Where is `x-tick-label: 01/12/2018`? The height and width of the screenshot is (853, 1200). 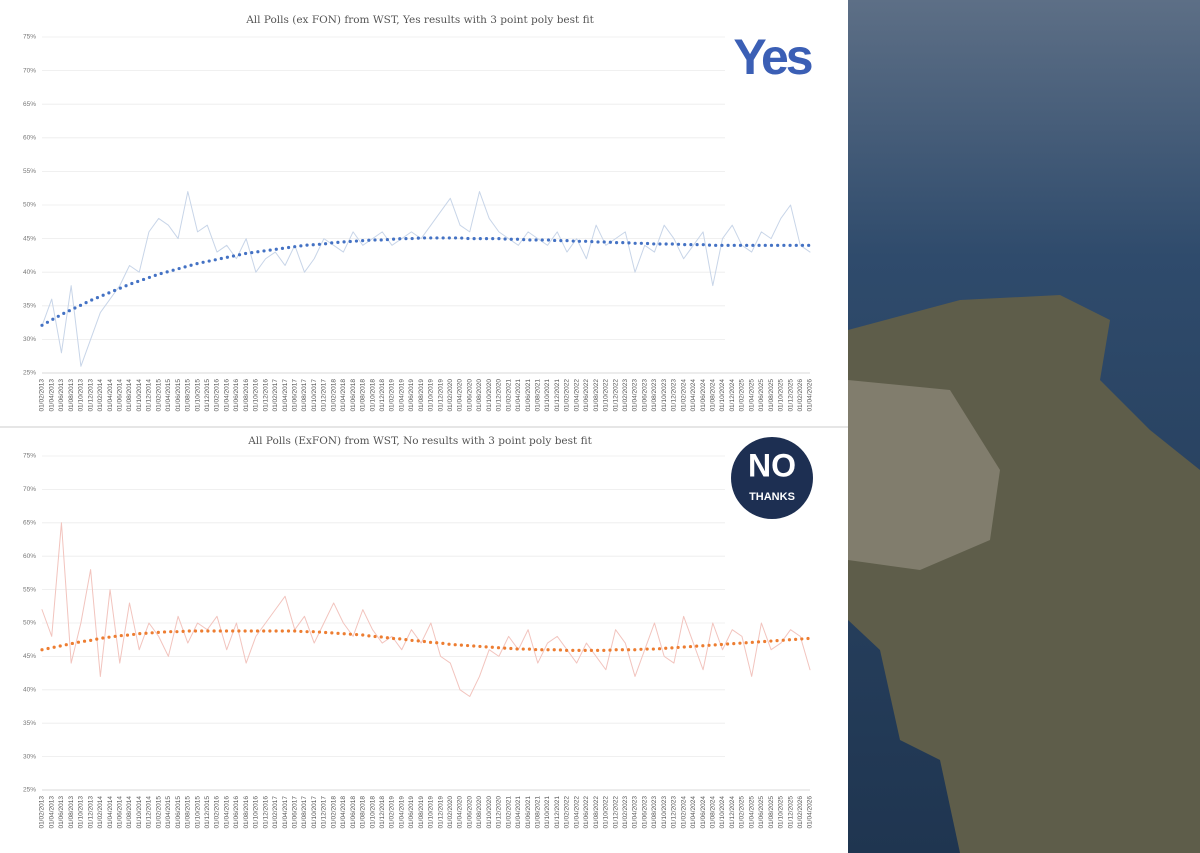
x-tick-label: 01/12/2018 is located at coordinates (382, 395).